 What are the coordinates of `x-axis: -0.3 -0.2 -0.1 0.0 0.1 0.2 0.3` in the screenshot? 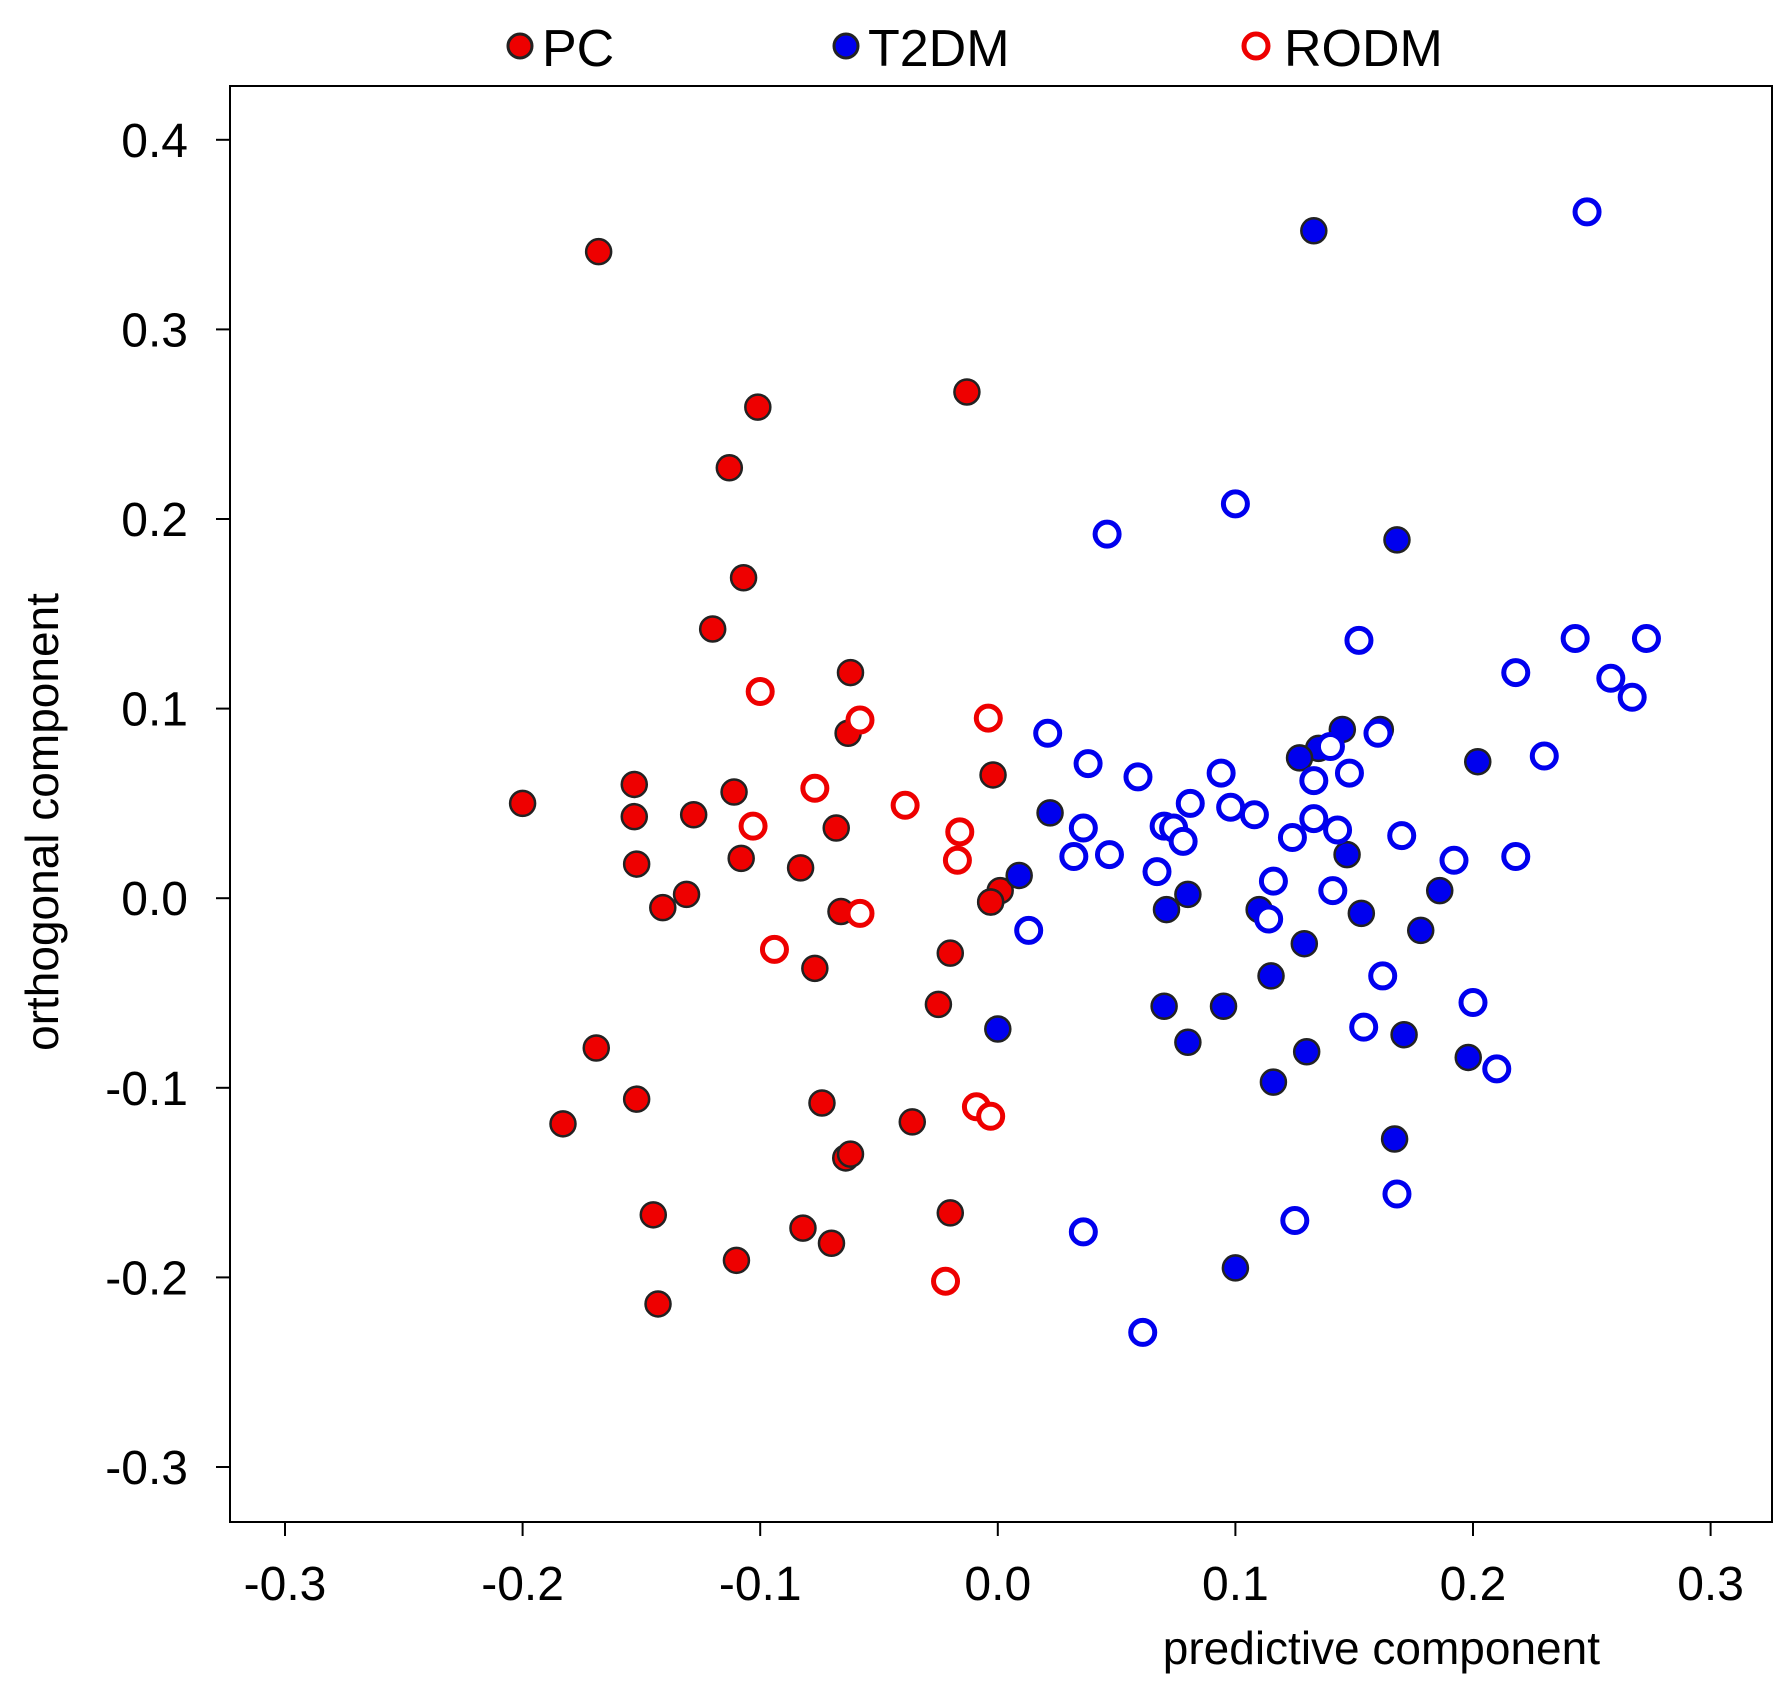 It's located at (994, 1566).